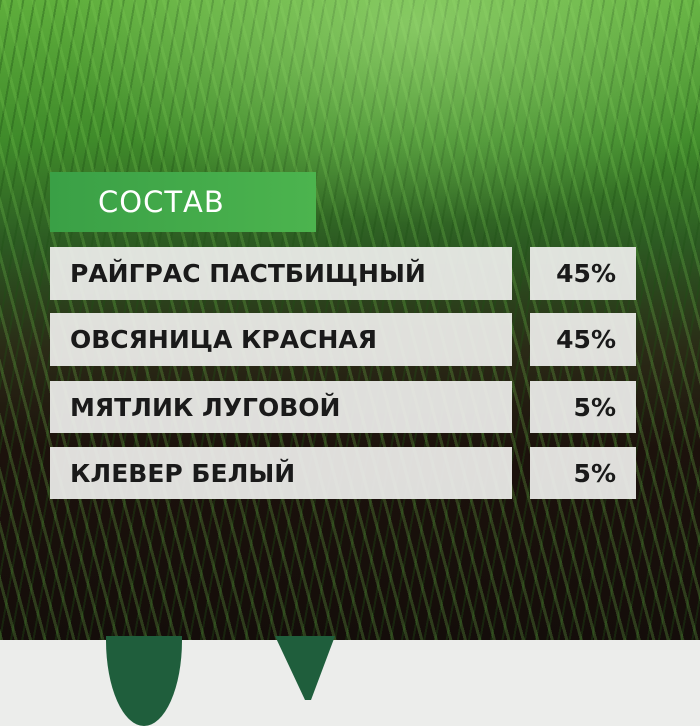 The height and width of the screenshot is (726, 700). Describe the element at coordinates (205, 407) in the screenshot. I see `ingredient-name: МЯТЛИК ЛУГОВОЙ` at that location.